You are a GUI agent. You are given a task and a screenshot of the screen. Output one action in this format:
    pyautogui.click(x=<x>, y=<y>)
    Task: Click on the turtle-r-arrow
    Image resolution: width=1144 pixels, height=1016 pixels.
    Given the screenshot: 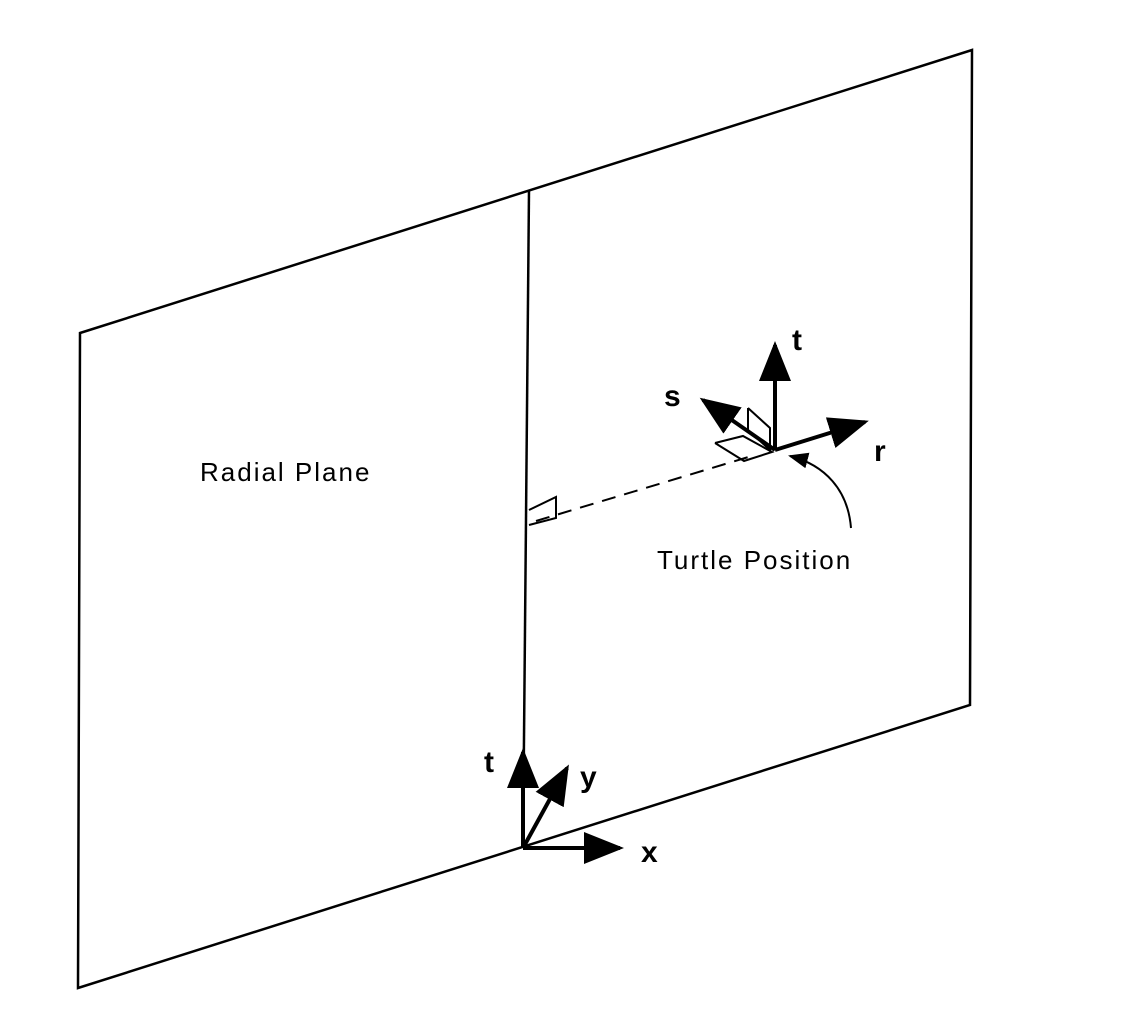 What is the action you would take?
    pyautogui.click(x=821, y=434)
    